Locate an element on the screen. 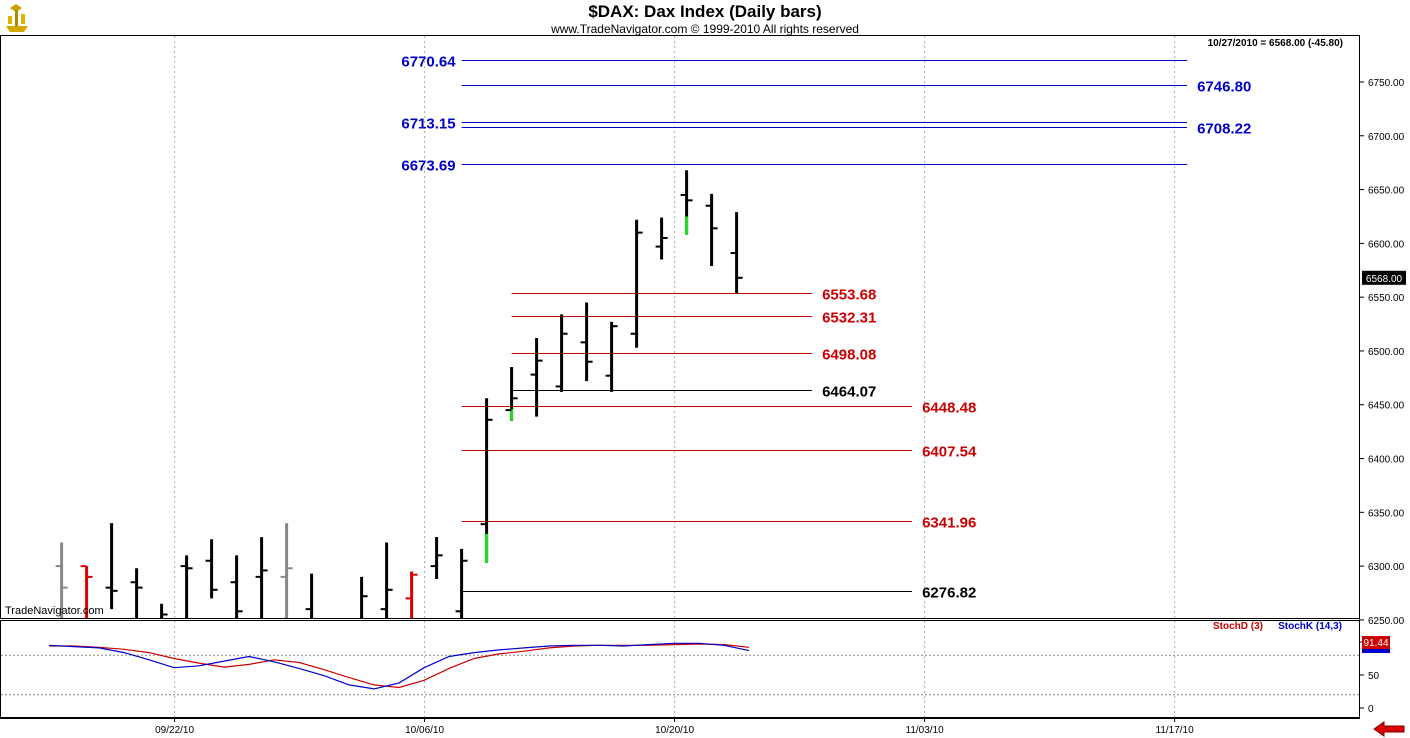 Image resolution: width=1410 pixels, height=738 pixels. y-tick-label: 6600.00 is located at coordinates (1386, 244).